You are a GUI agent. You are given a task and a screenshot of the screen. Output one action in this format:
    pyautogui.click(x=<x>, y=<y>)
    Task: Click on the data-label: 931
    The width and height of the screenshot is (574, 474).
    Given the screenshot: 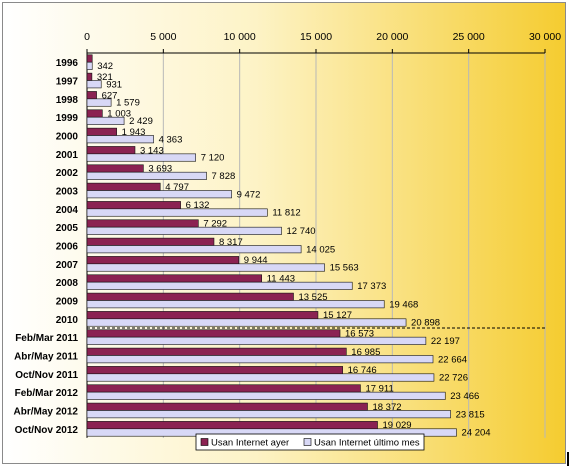 What is the action you would take?
    pyautogui.click(x=114, y=84)
    